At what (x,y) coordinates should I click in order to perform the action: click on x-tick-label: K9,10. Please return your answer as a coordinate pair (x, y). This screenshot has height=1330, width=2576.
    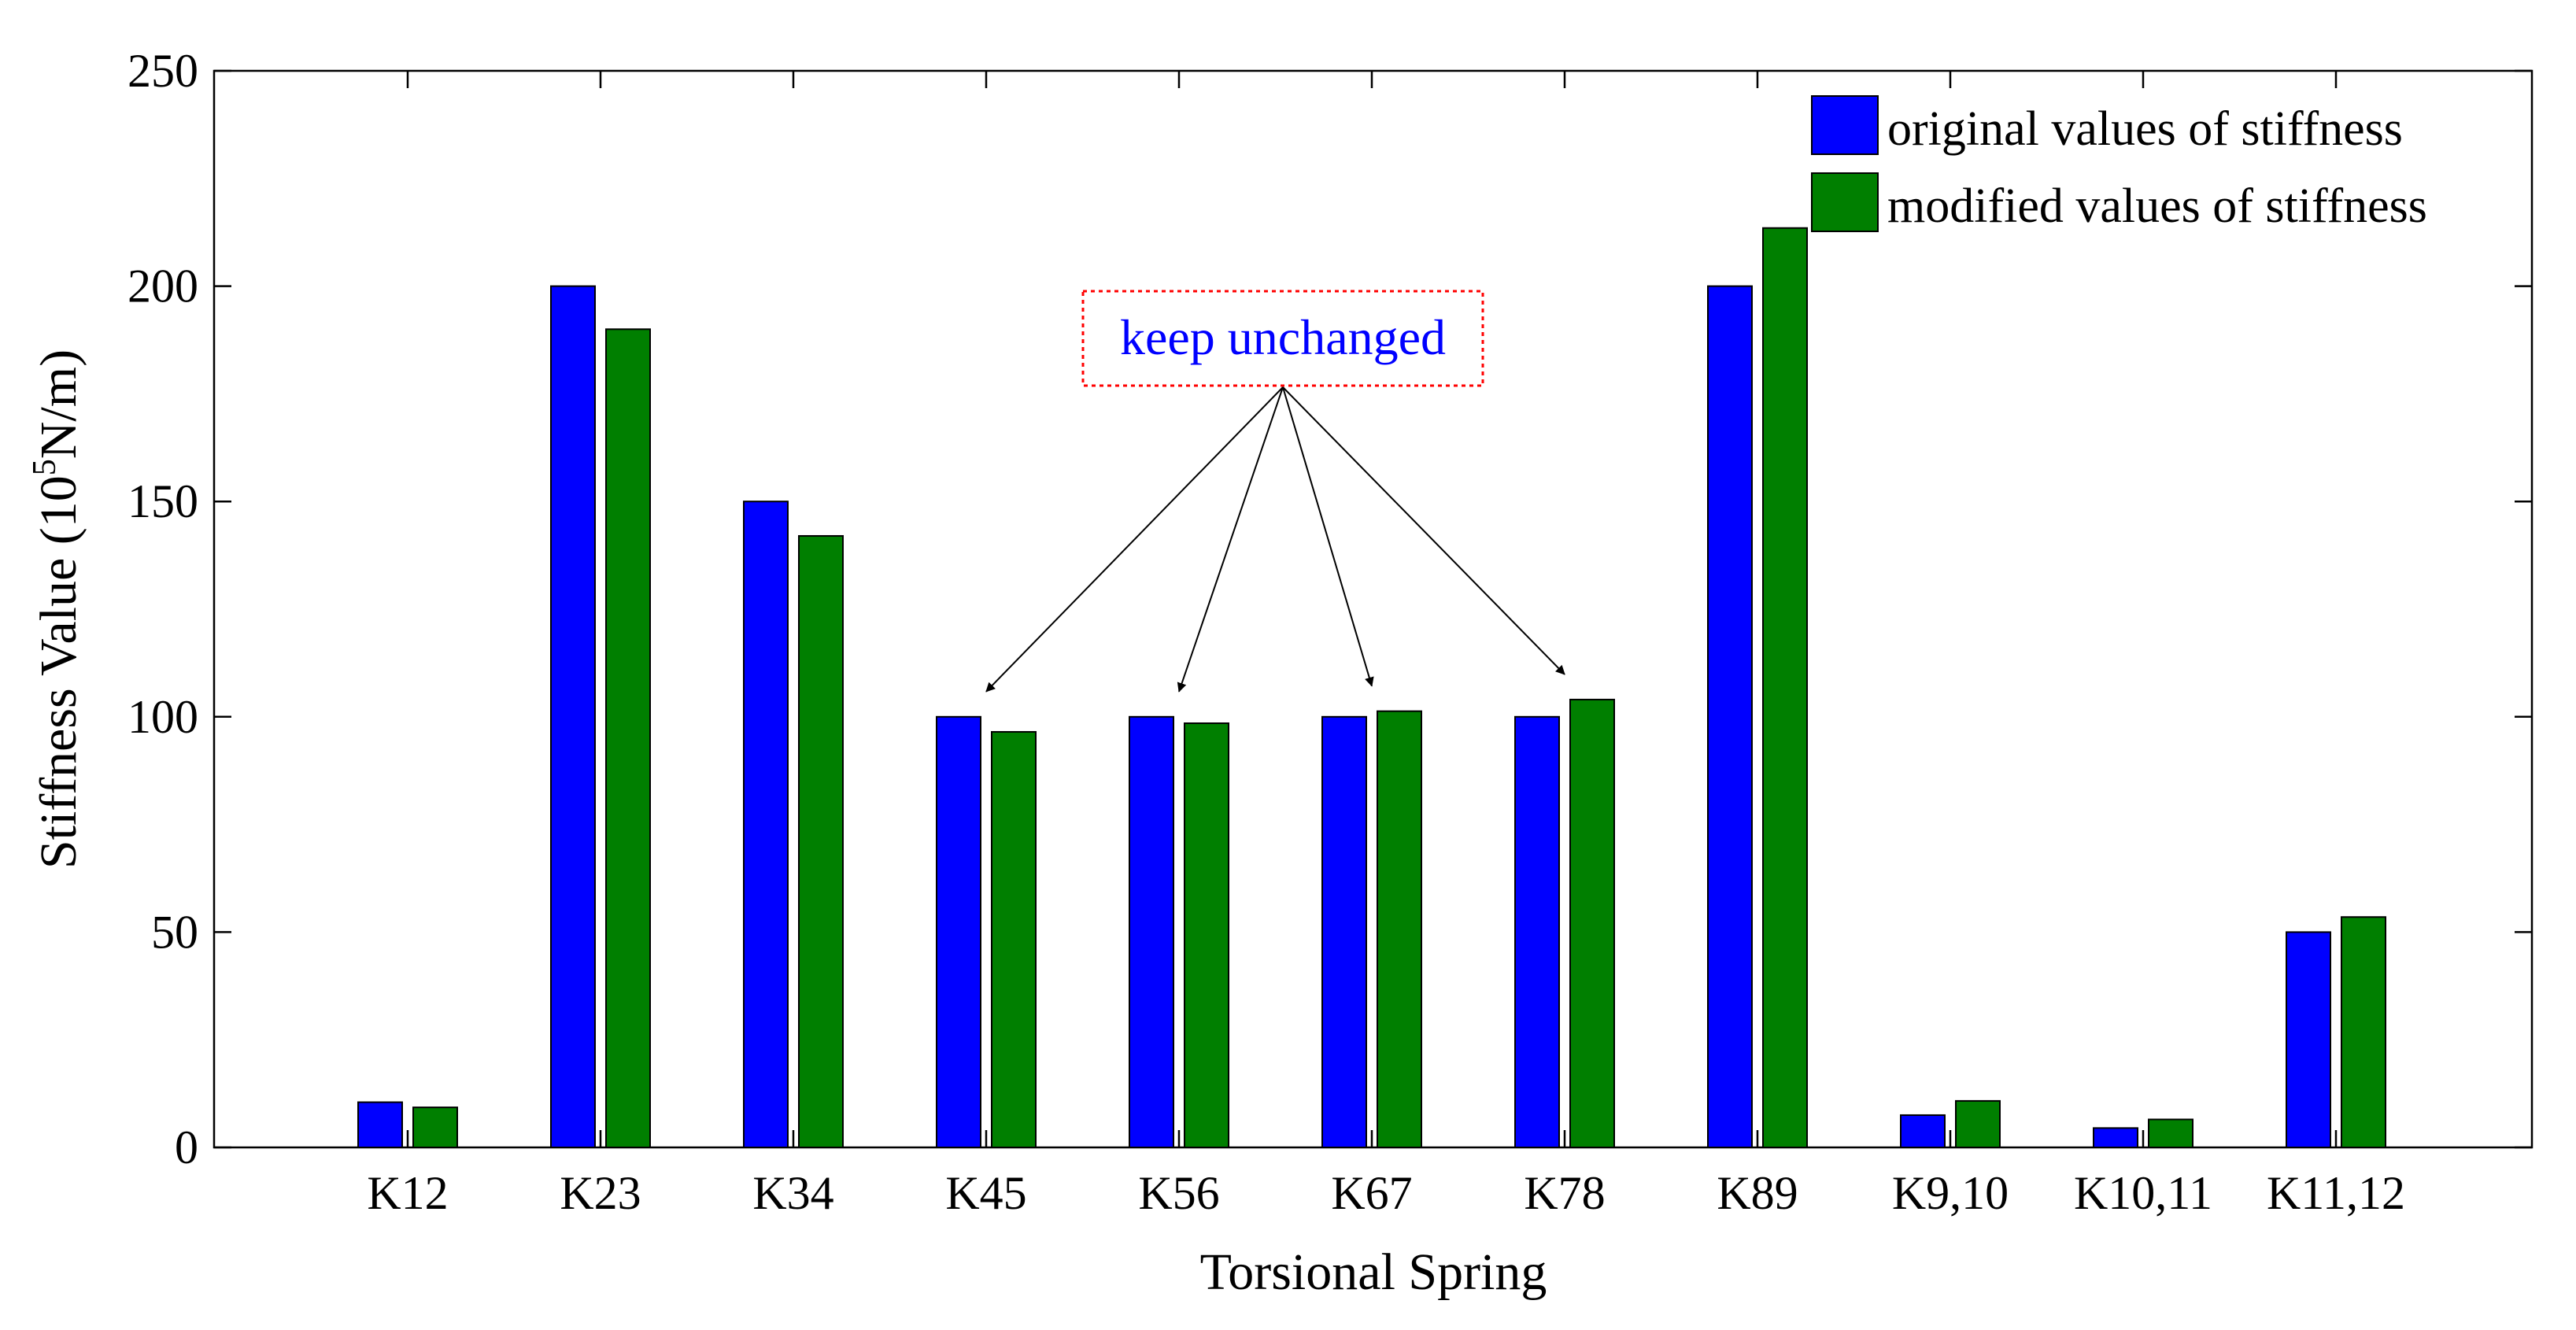
    Looking at the image, I should click on (1950, 1193).